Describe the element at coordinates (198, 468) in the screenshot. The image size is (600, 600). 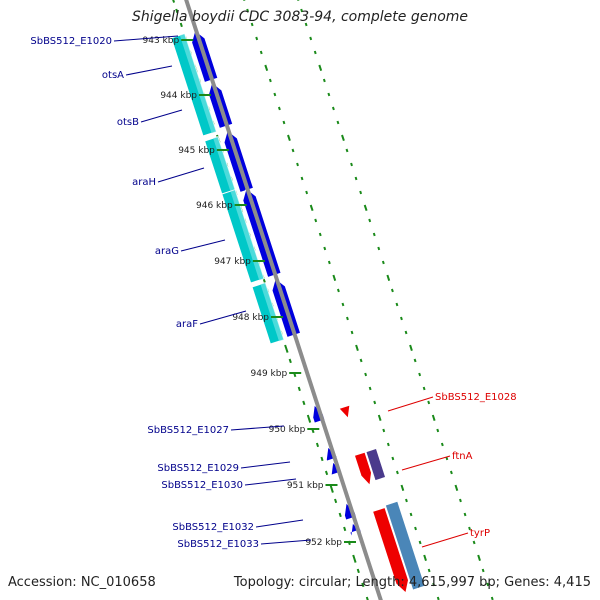
I see `forward-gene-label: SbBS512_E1029` at that location.